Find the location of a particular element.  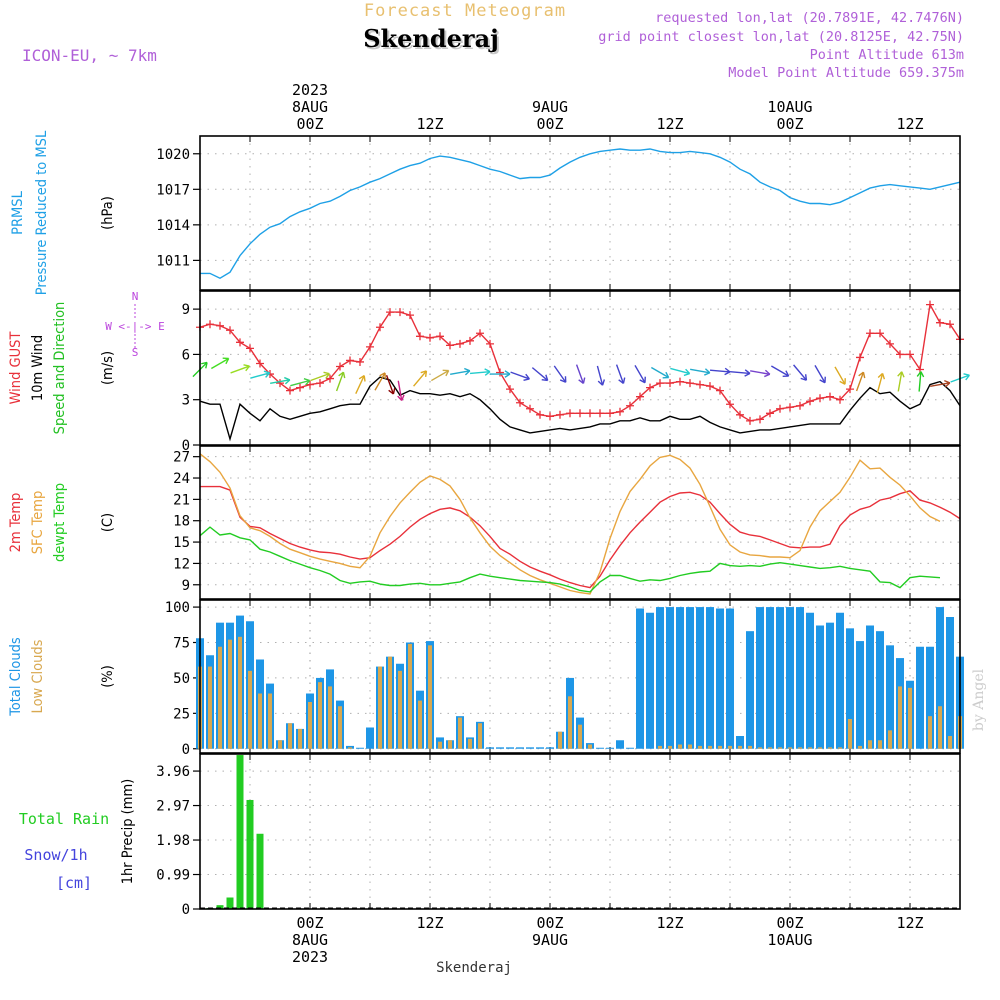

y-tick-label: 75 is located at coordinates (181, 644).